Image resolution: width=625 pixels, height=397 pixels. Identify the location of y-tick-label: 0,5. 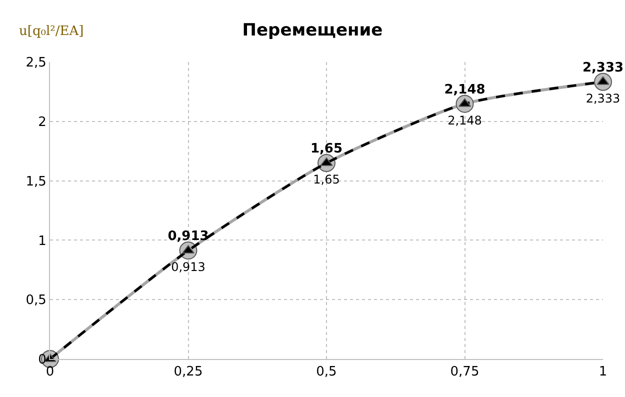
(36, 300).